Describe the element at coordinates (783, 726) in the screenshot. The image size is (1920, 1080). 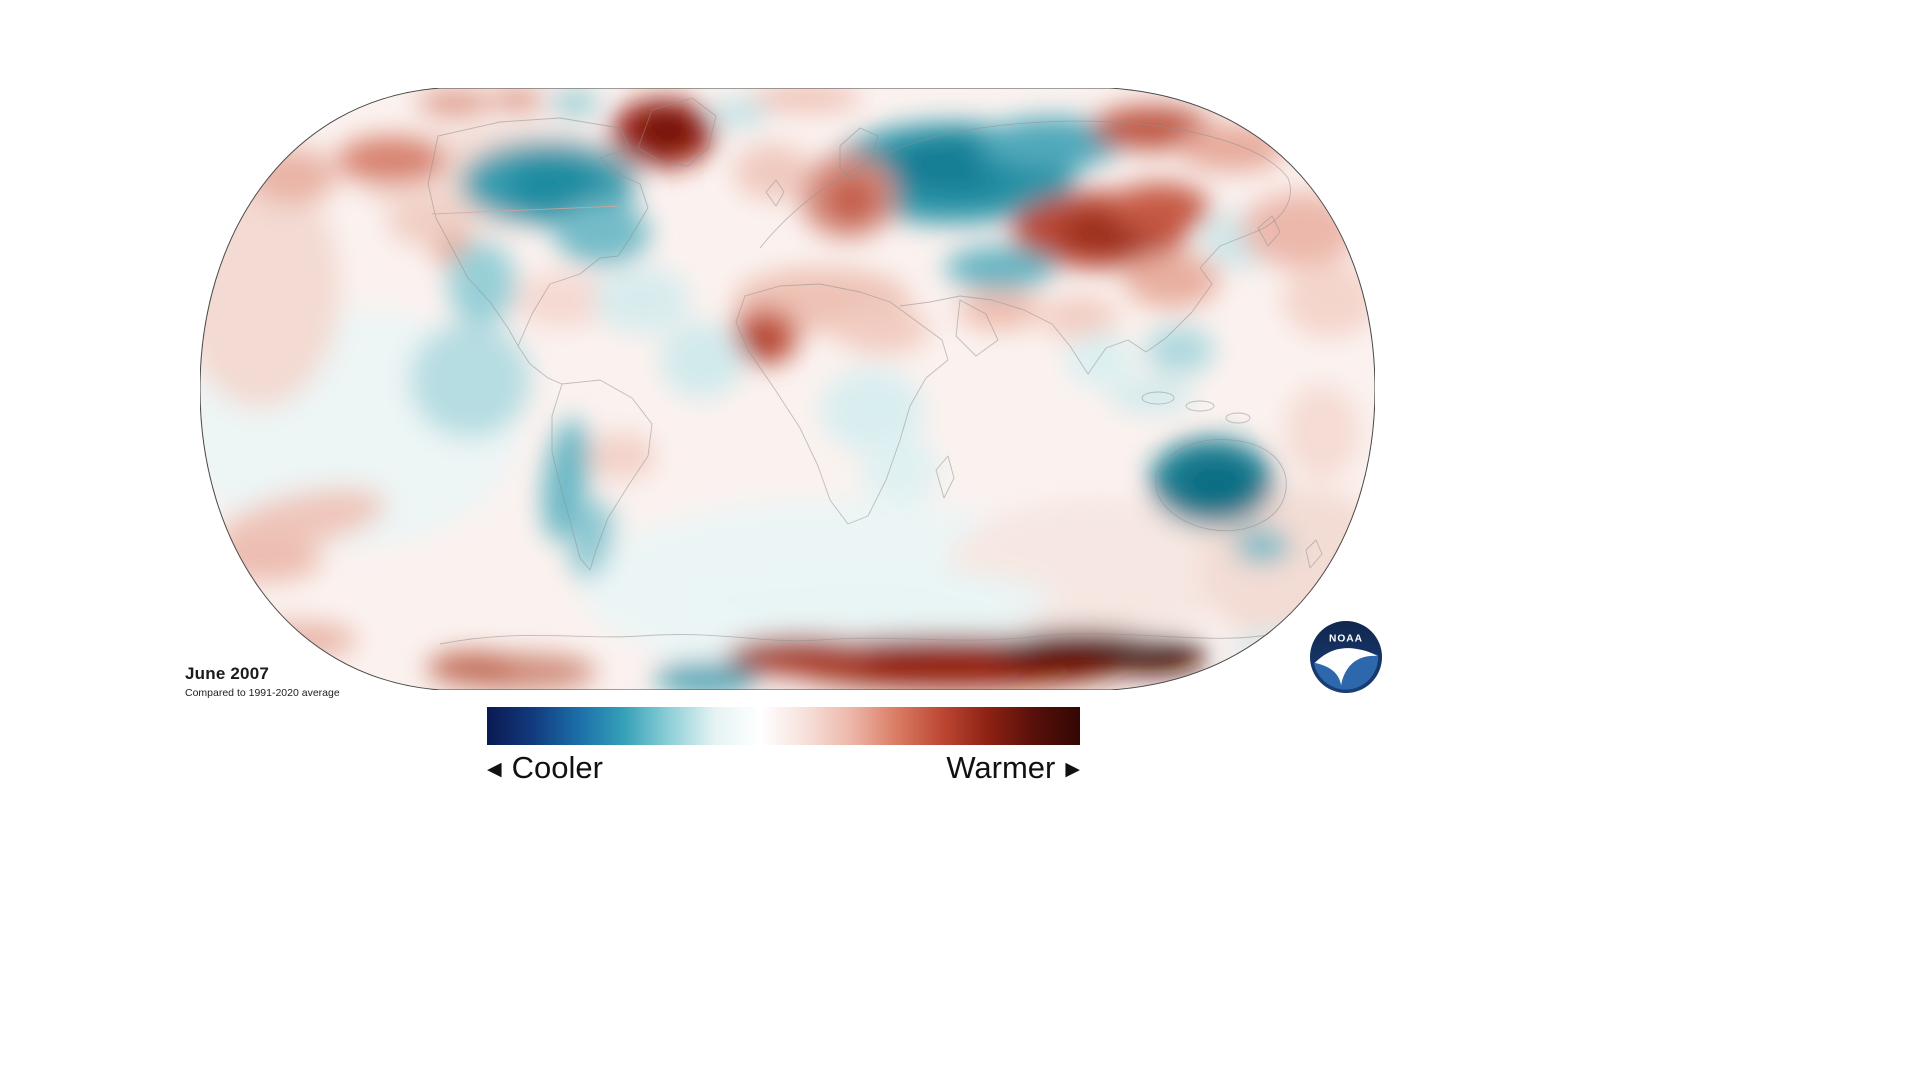
I see `anomaly-colorbar` at that location.